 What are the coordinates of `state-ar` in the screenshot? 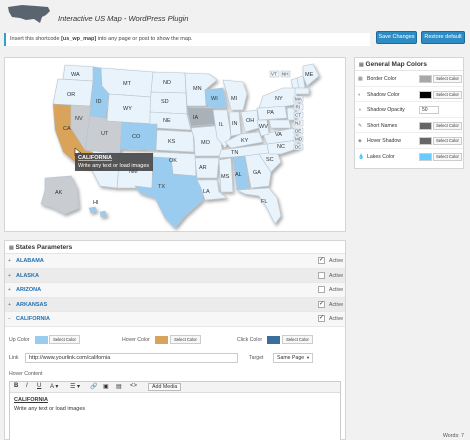 It's located at (207, 168).